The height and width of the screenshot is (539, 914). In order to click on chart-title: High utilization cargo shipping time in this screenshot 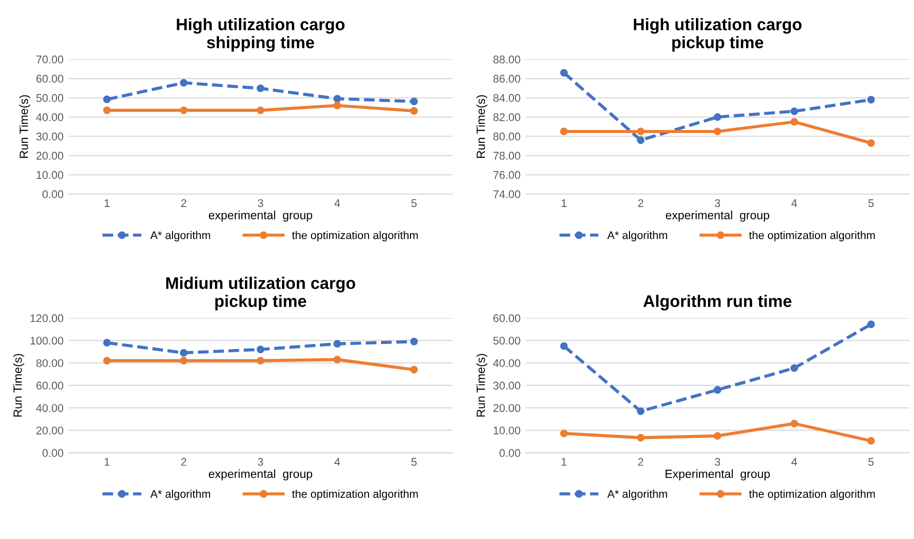, I will do `click(260, 35)`.